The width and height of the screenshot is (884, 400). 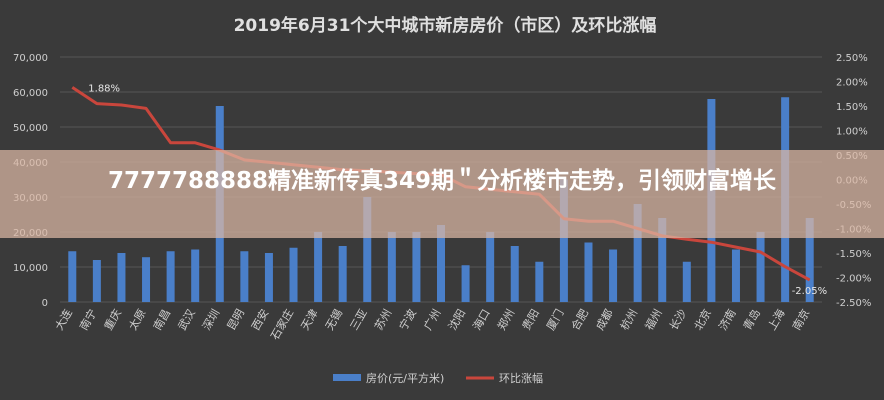 I want to click on legend-swatch-bar, so click(x=347, y=377).